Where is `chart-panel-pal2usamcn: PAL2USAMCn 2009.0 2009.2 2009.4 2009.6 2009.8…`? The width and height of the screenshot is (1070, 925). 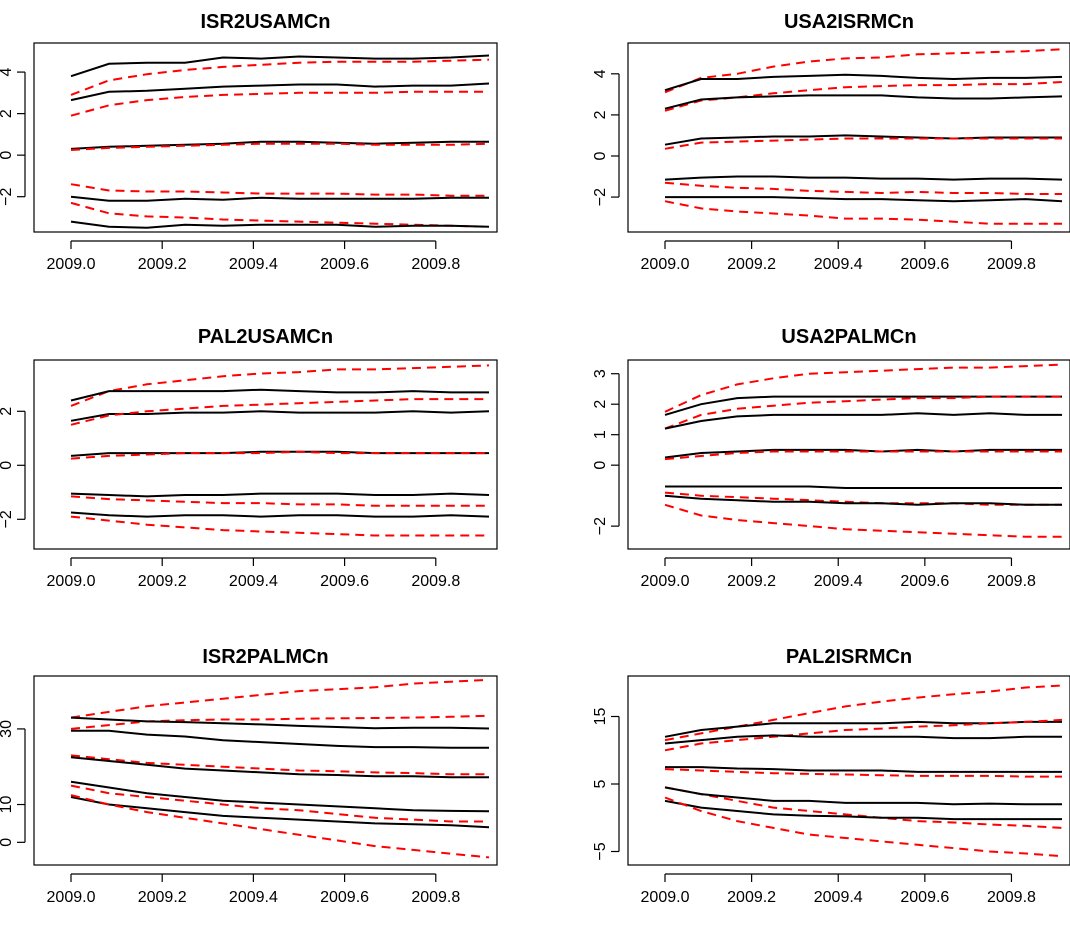
chart-panel-pal2usamcn: PAL2USAMCn 2009.0 2009.2 2009.4 2009.6 2009.8… is located at coordinates (249, 458).